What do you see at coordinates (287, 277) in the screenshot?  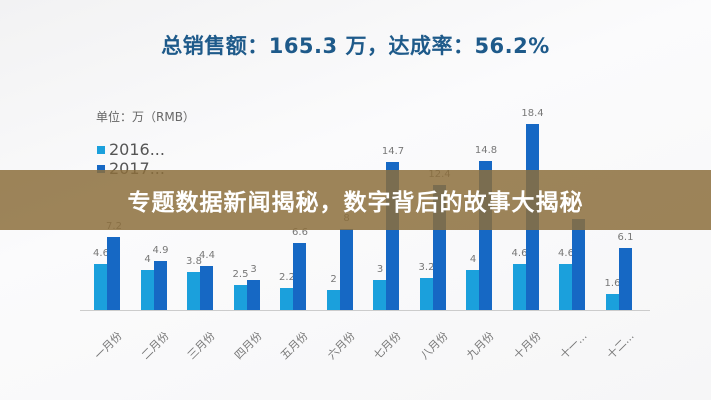 I see `bar-value-label: 2.2` at bounding box center [287, 277].